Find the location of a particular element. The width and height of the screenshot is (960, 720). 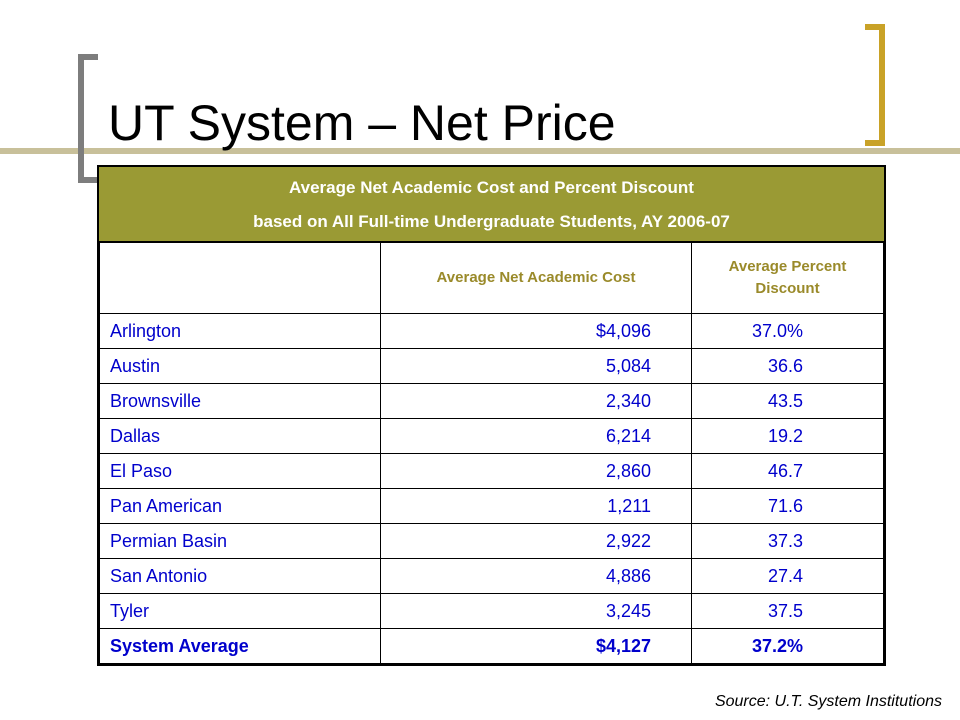

net-cost-cell: 4,886 is located at coordinates (536, 576).